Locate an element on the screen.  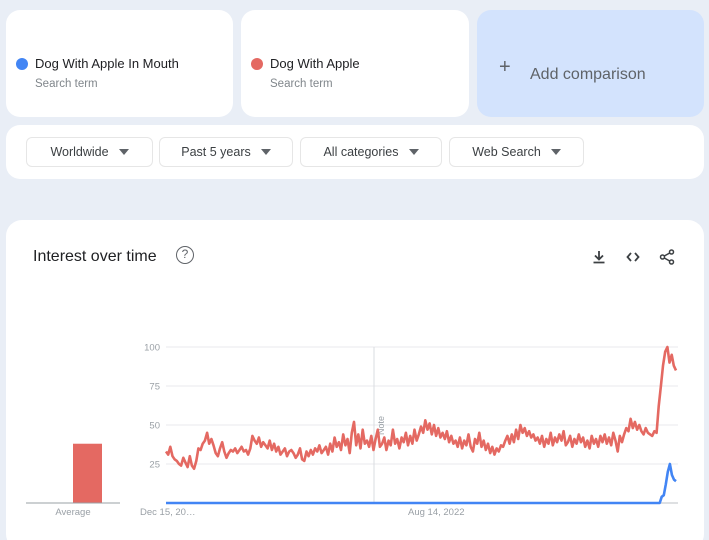
average-bar-dog-with-apple is located at coordinates (87, 473).